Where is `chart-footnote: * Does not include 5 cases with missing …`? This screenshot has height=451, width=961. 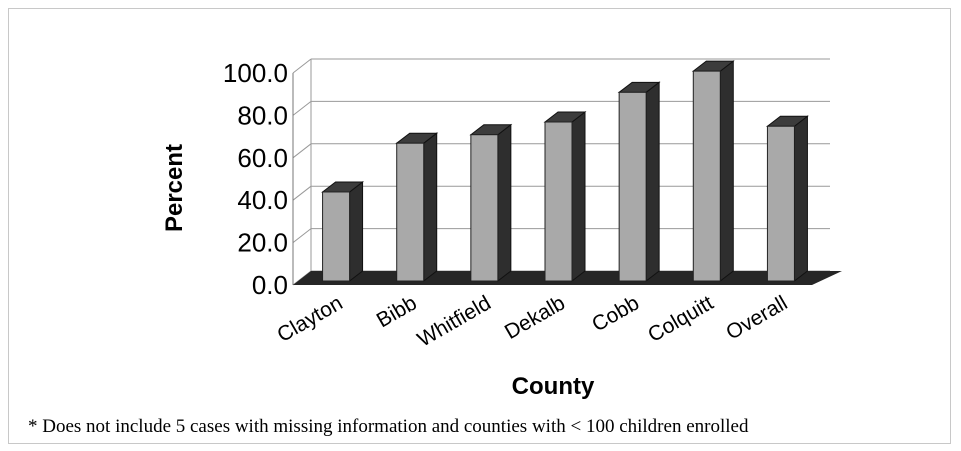 chart-footnote: * Does not include 5 cases with missing … is located at coordinates (388, 426).